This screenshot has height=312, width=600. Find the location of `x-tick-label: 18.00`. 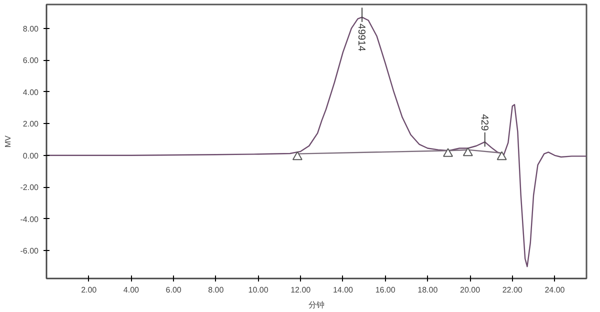

x-tick-label: 18.00 is located at coordinates (428, 290).